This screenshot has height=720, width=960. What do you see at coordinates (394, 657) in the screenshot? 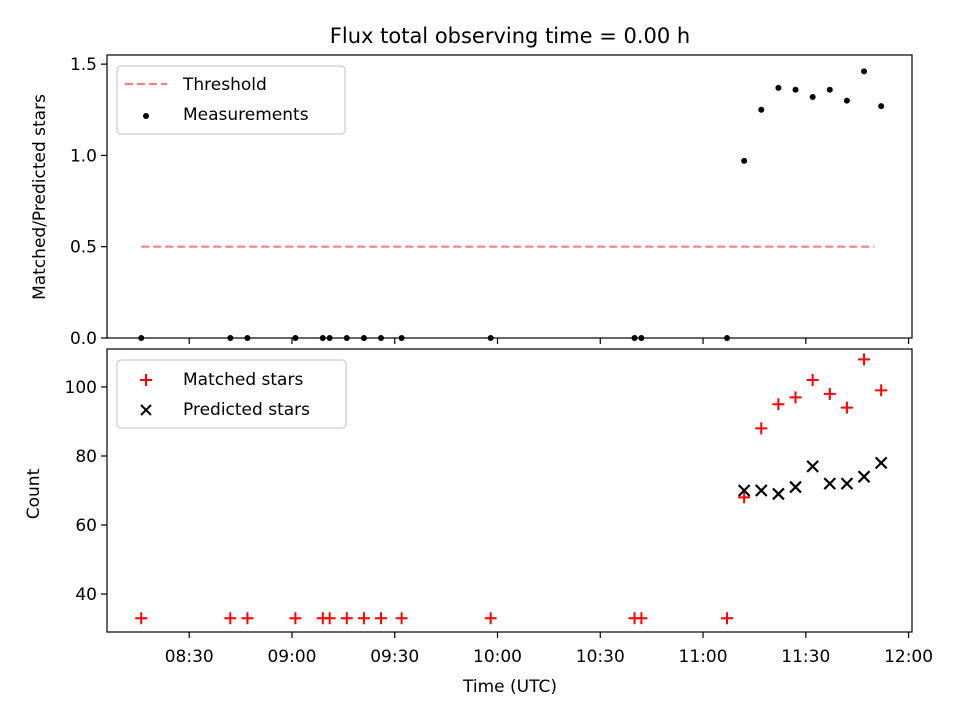
I see `x-tick-label: 09:30` at bounding box center [394, 657].